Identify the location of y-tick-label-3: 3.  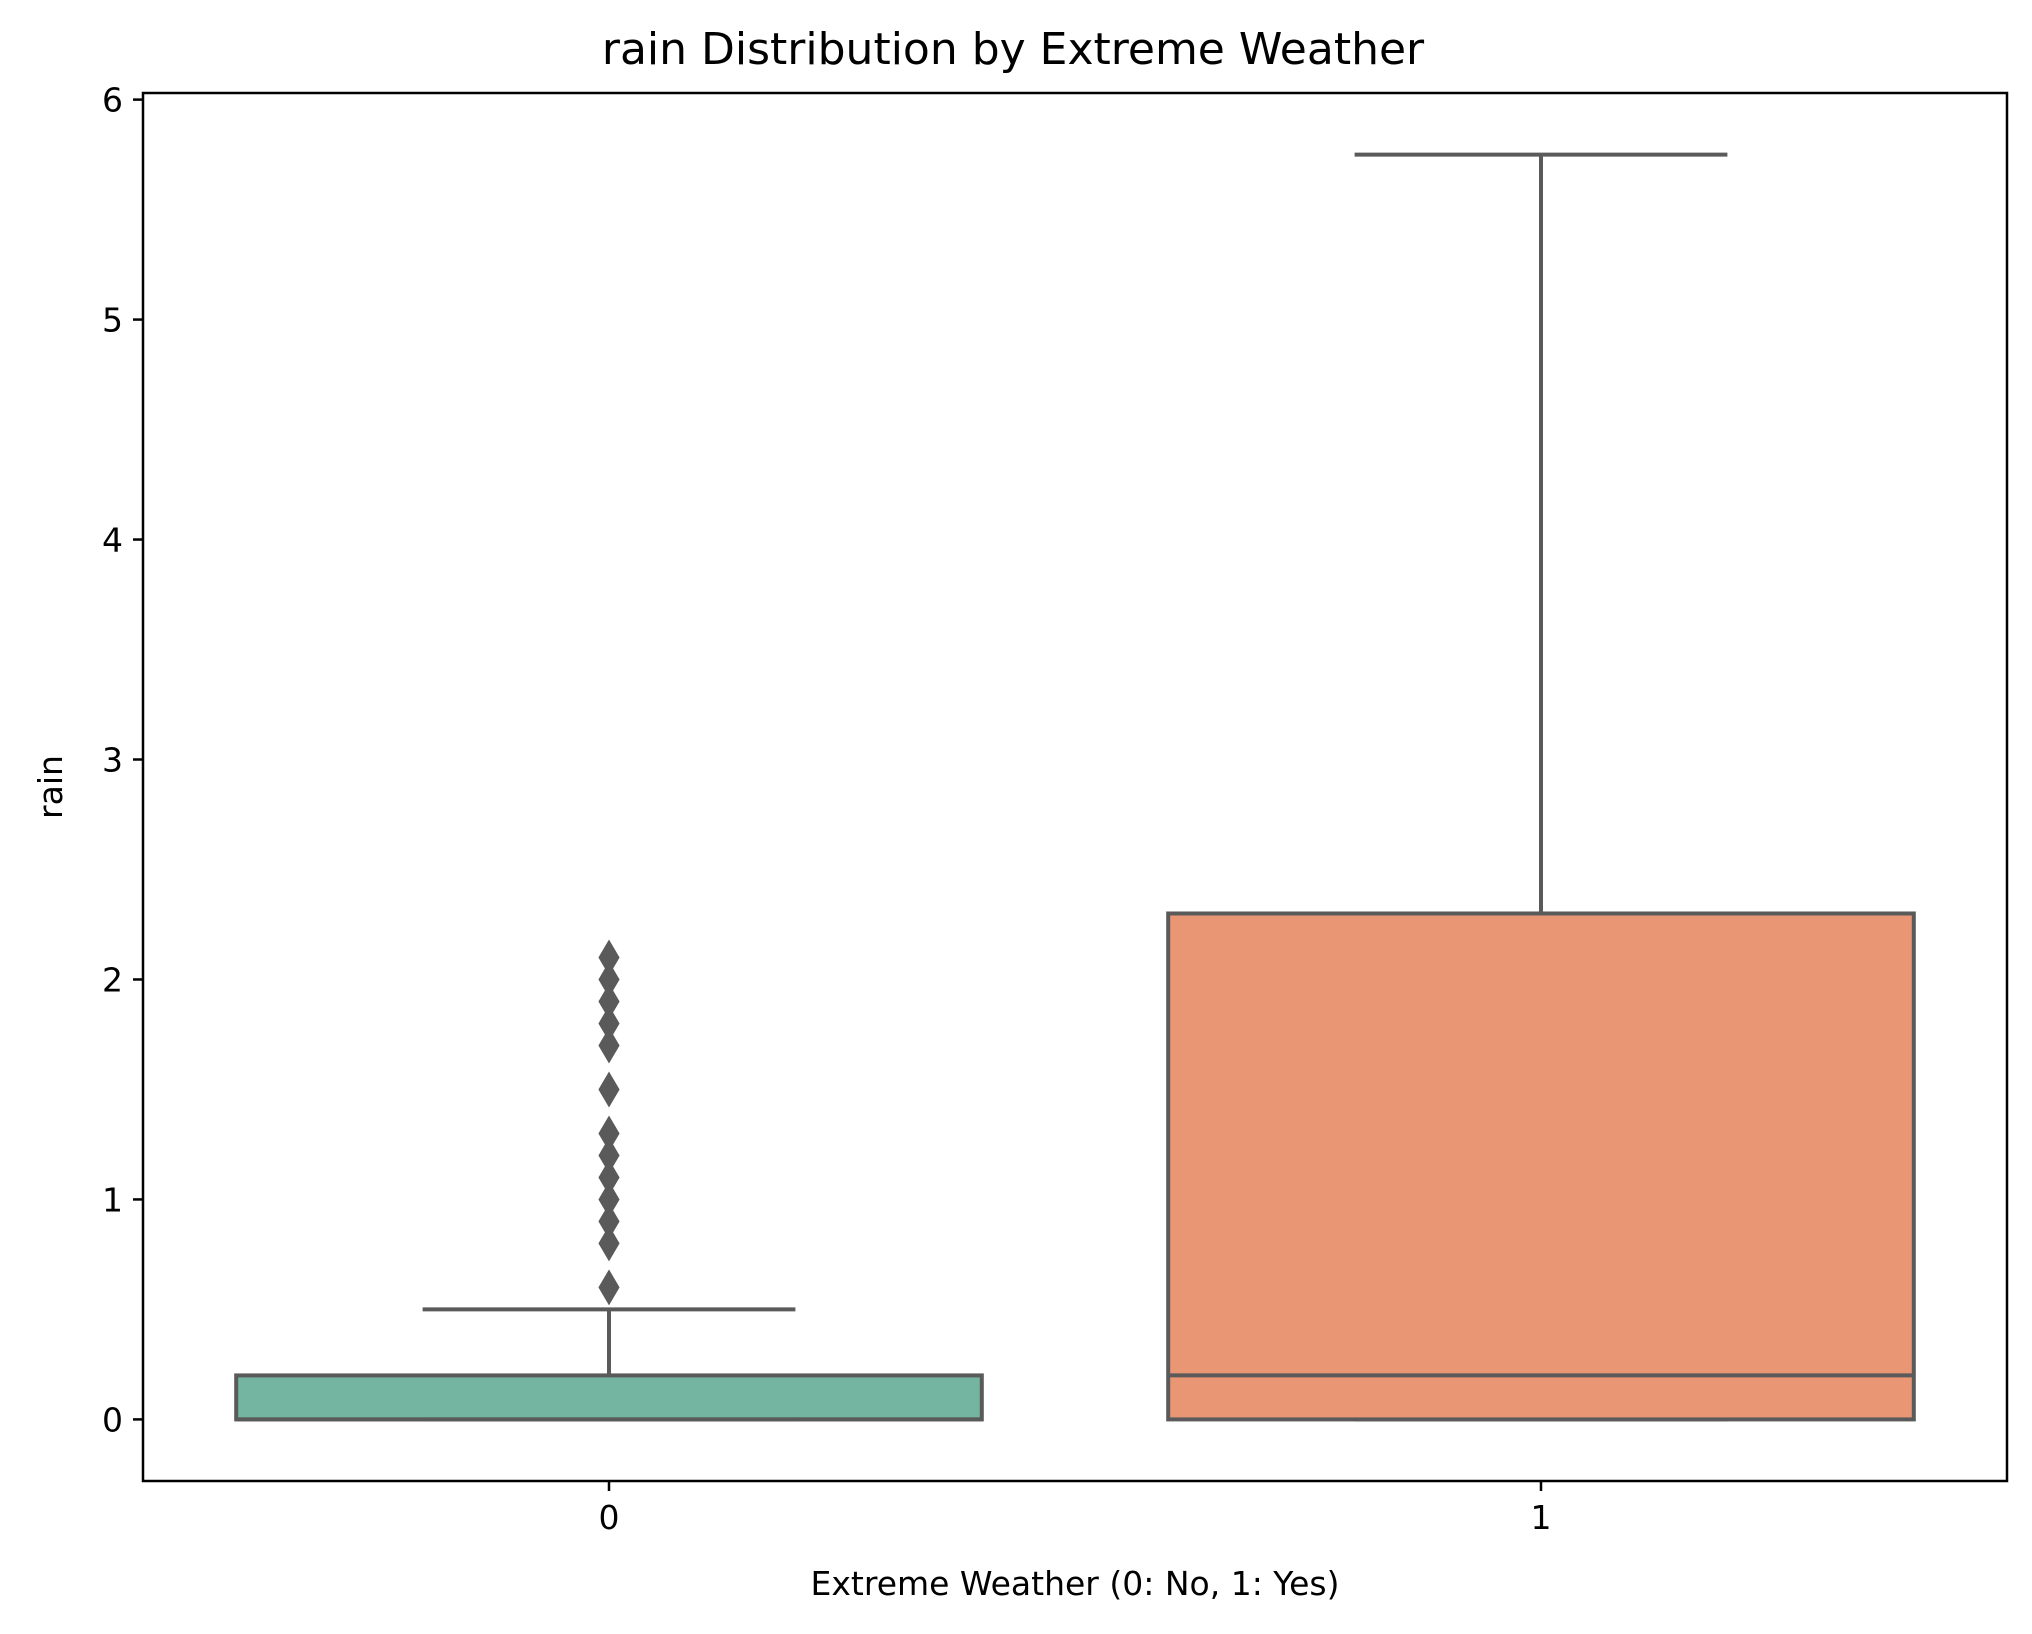
(112, 760).